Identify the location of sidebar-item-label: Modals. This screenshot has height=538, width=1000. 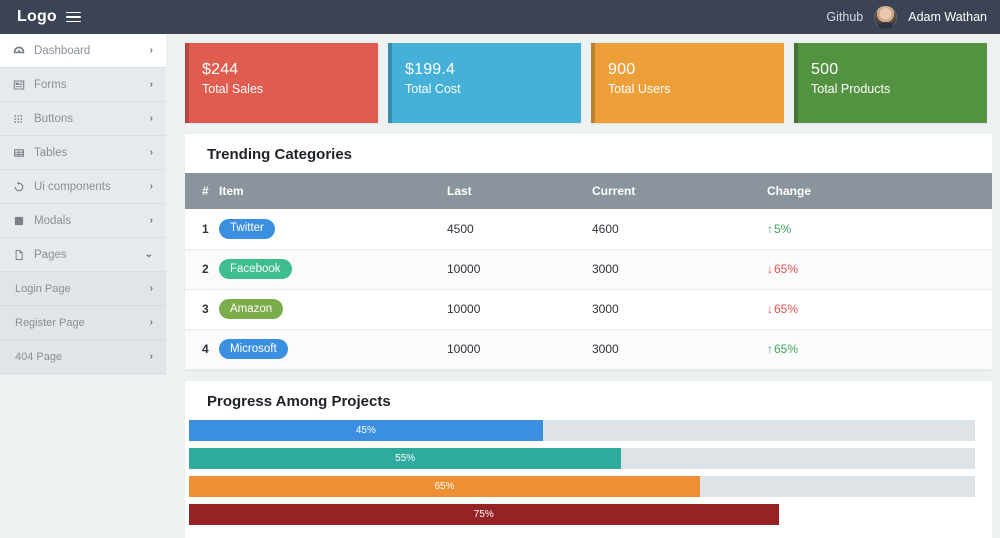
(53, 220).